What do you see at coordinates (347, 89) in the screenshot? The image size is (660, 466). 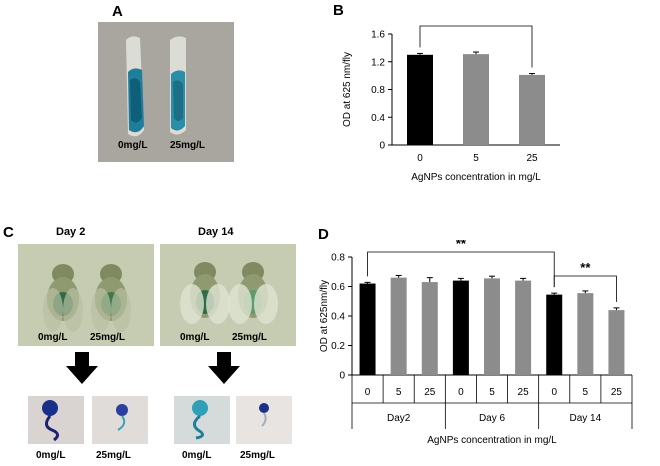 I see `y-axis-label: OD at 625 nm/fly` at bounding box center [347, 89].